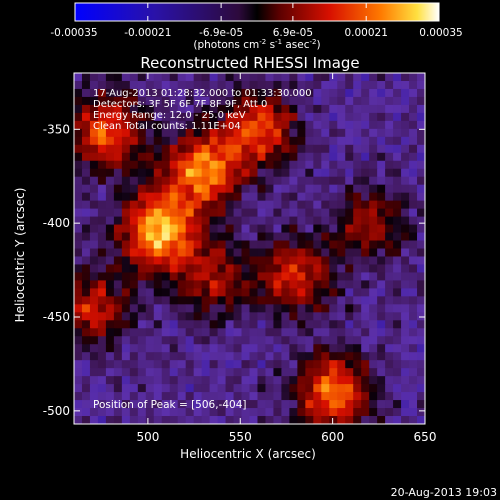 The width and height of the screenshot is (500, 500). Describe the element at coordinates (248, 454) in the screenshot. I see `x-axis-label: Heliocentric X (arcsec)` at that location.